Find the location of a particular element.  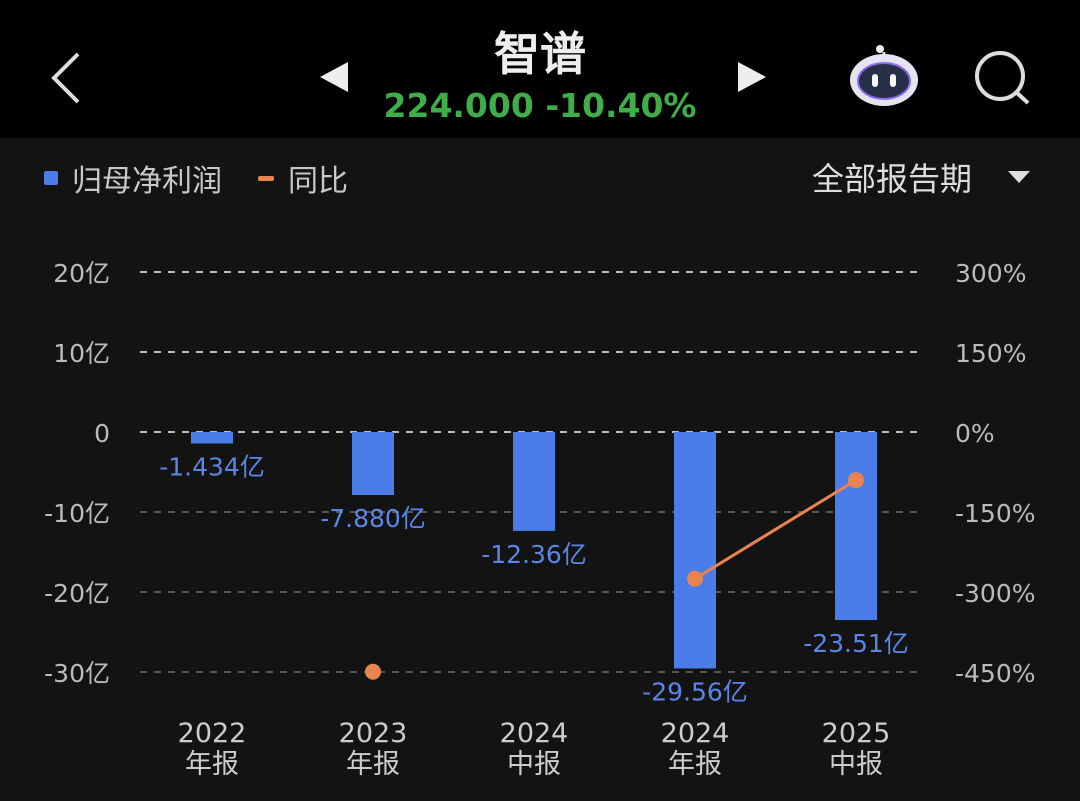

right-axis-label: -300% is located at coordinates (995, 593).